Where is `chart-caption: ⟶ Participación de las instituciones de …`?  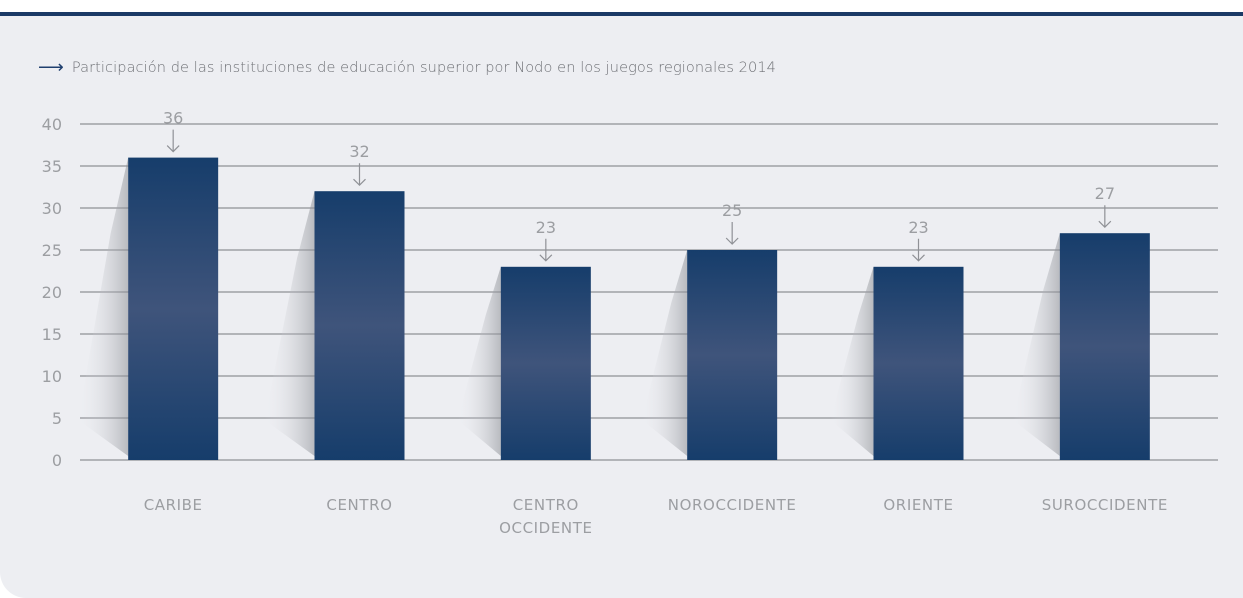 chart-caption: ⟶ Participación de las instituciones de … is located at coordinates (407, 68).